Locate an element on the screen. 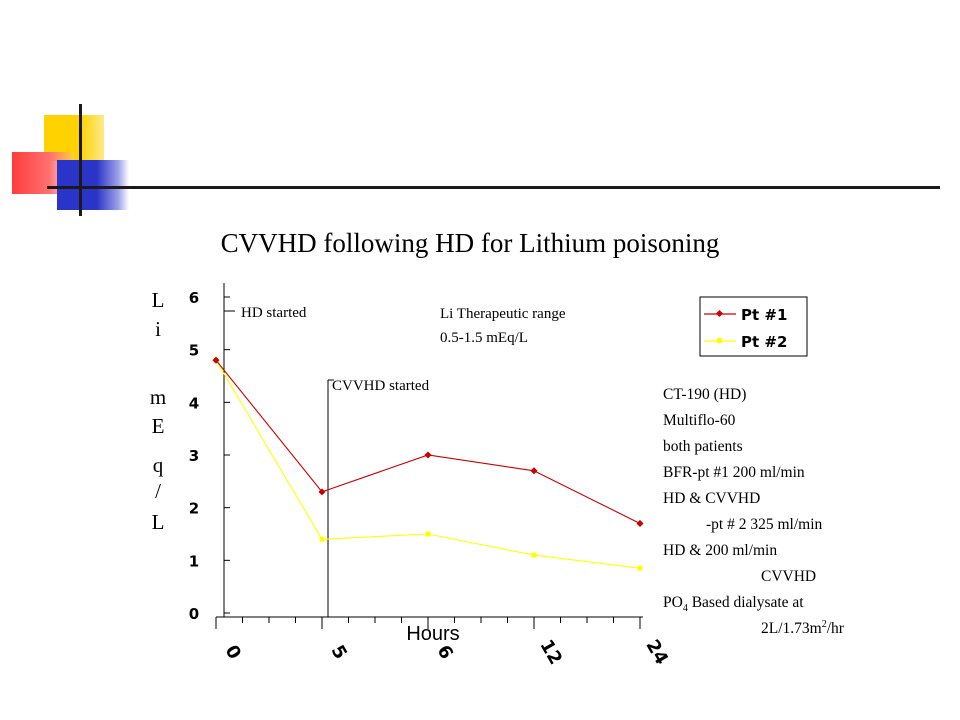 The width and height of the screenshot is (960, 720). y-tick-label: 5 is located at coordinates (194, 351).